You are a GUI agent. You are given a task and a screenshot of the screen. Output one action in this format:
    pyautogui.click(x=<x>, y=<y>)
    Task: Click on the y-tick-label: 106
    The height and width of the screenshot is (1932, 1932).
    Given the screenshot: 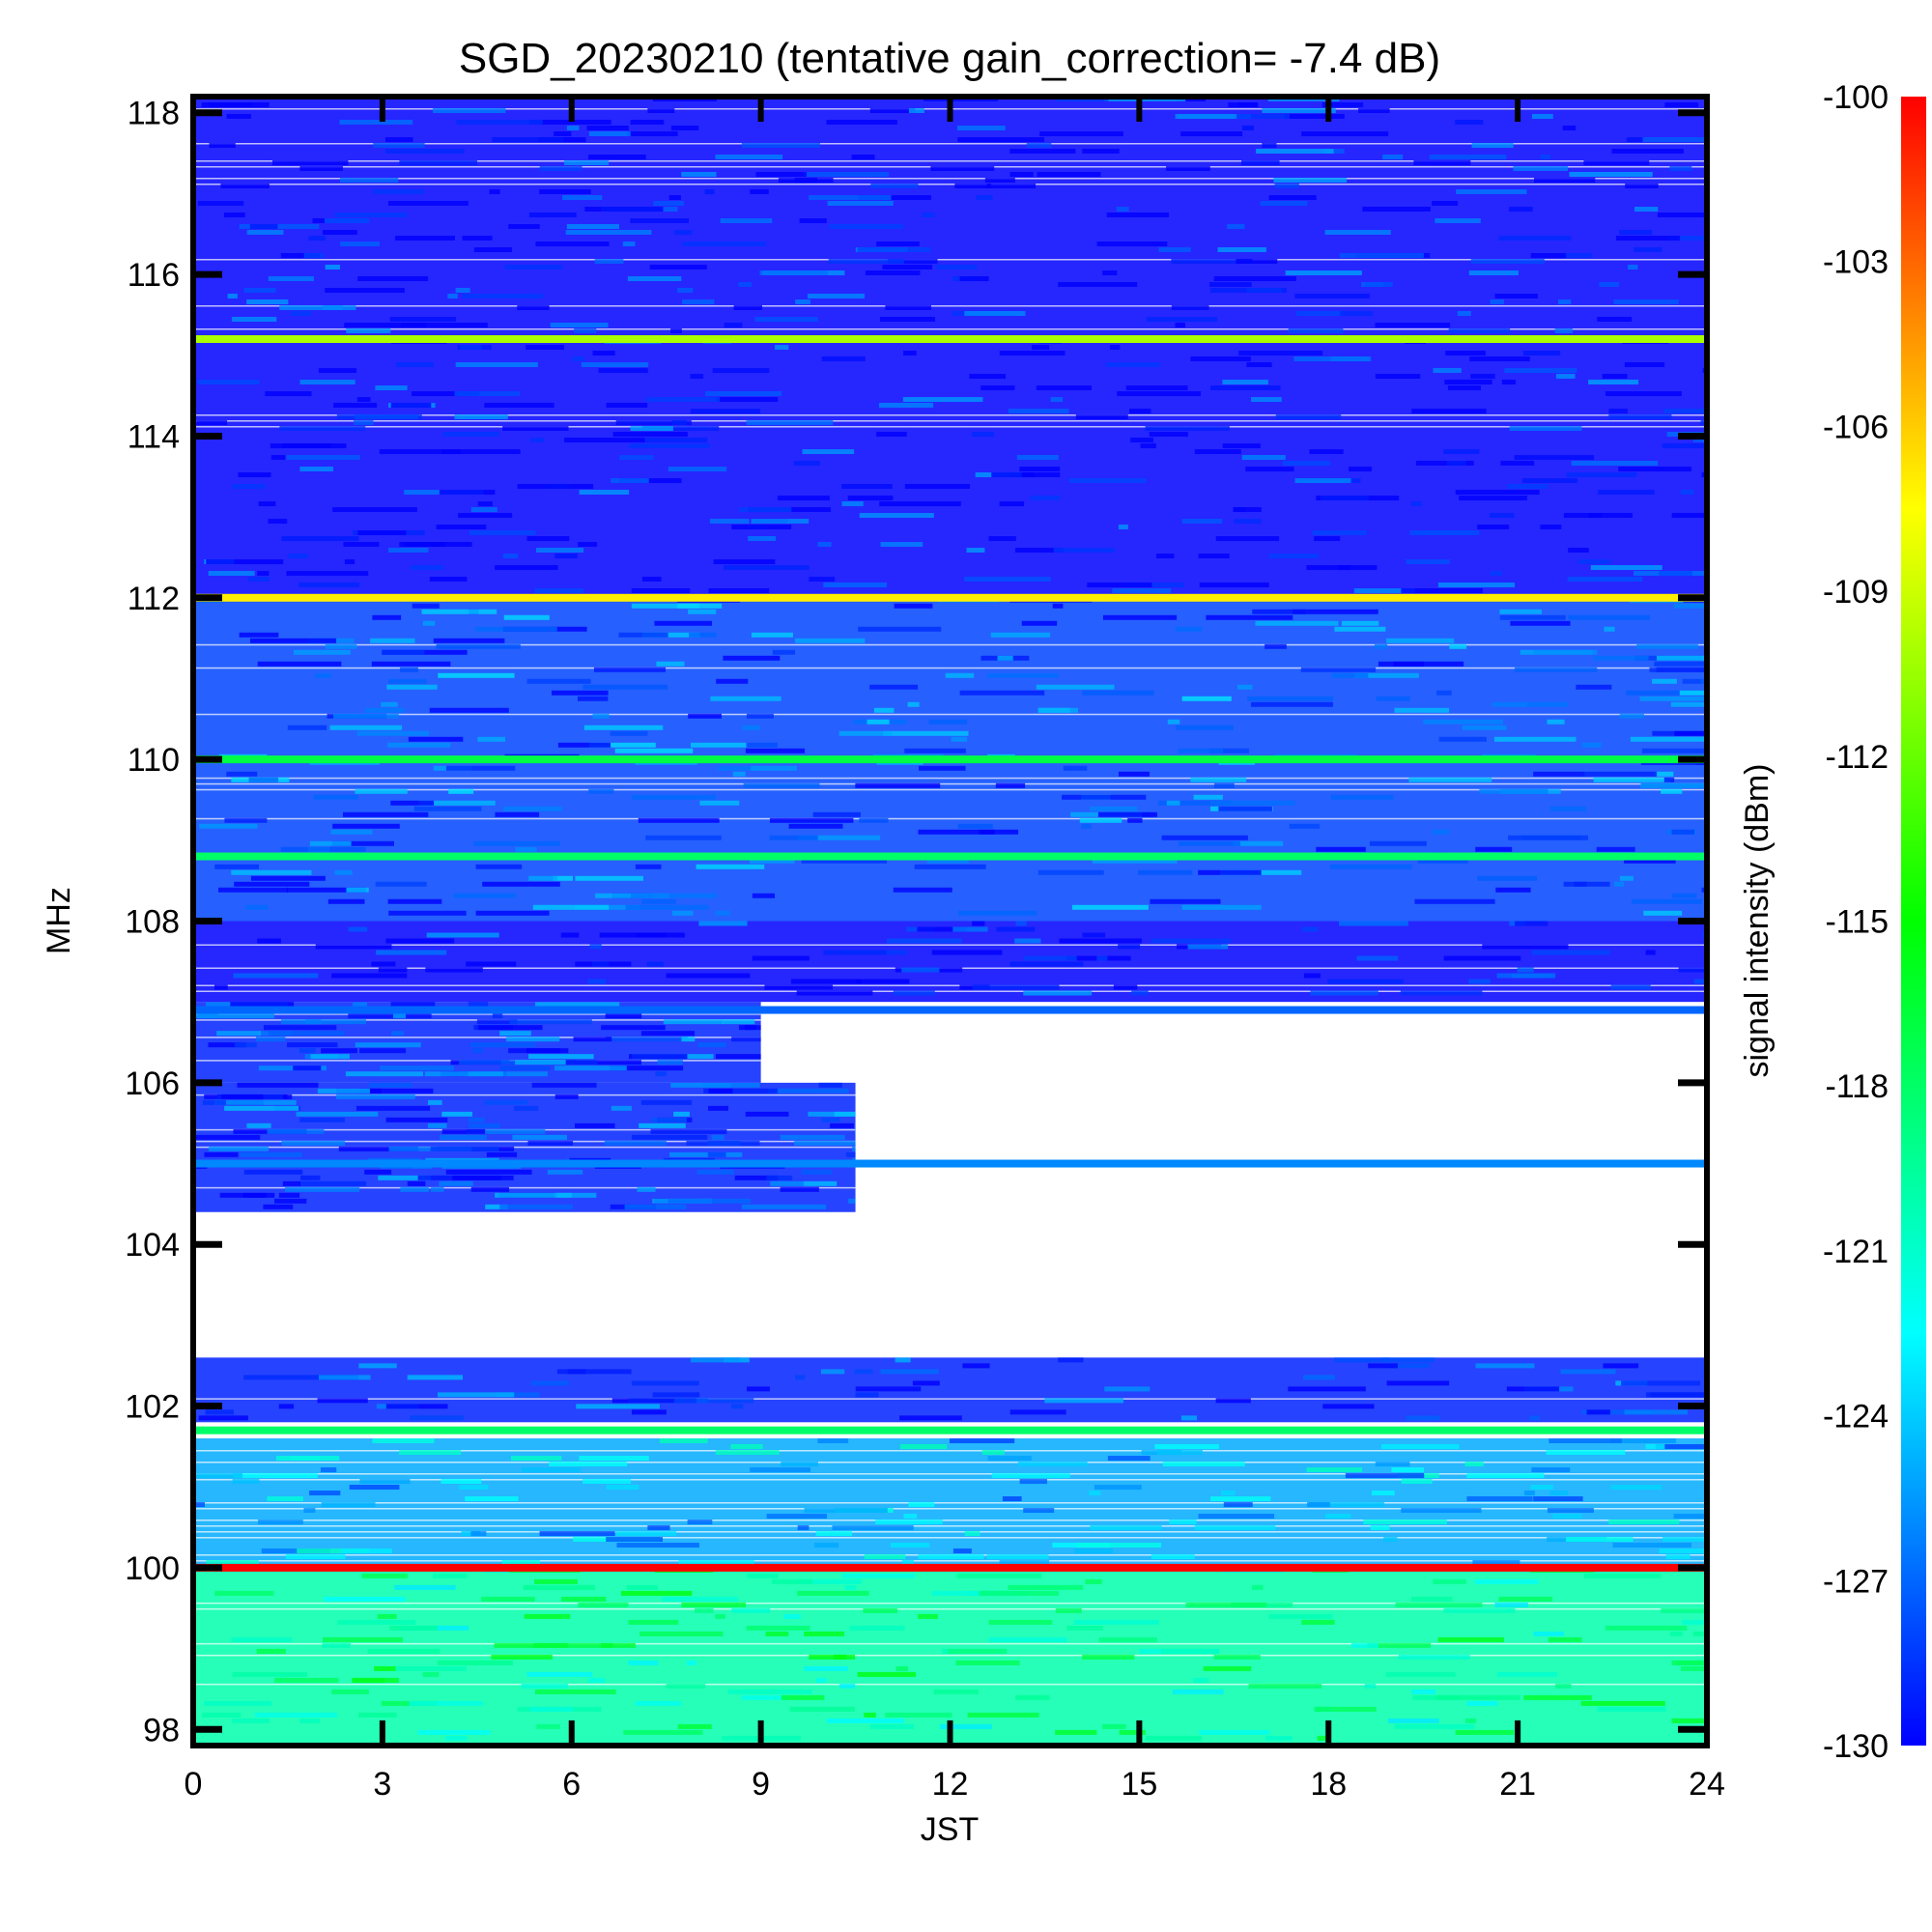 What is the action you would take?
    pyautogui.click(x=152, y=1083)
    